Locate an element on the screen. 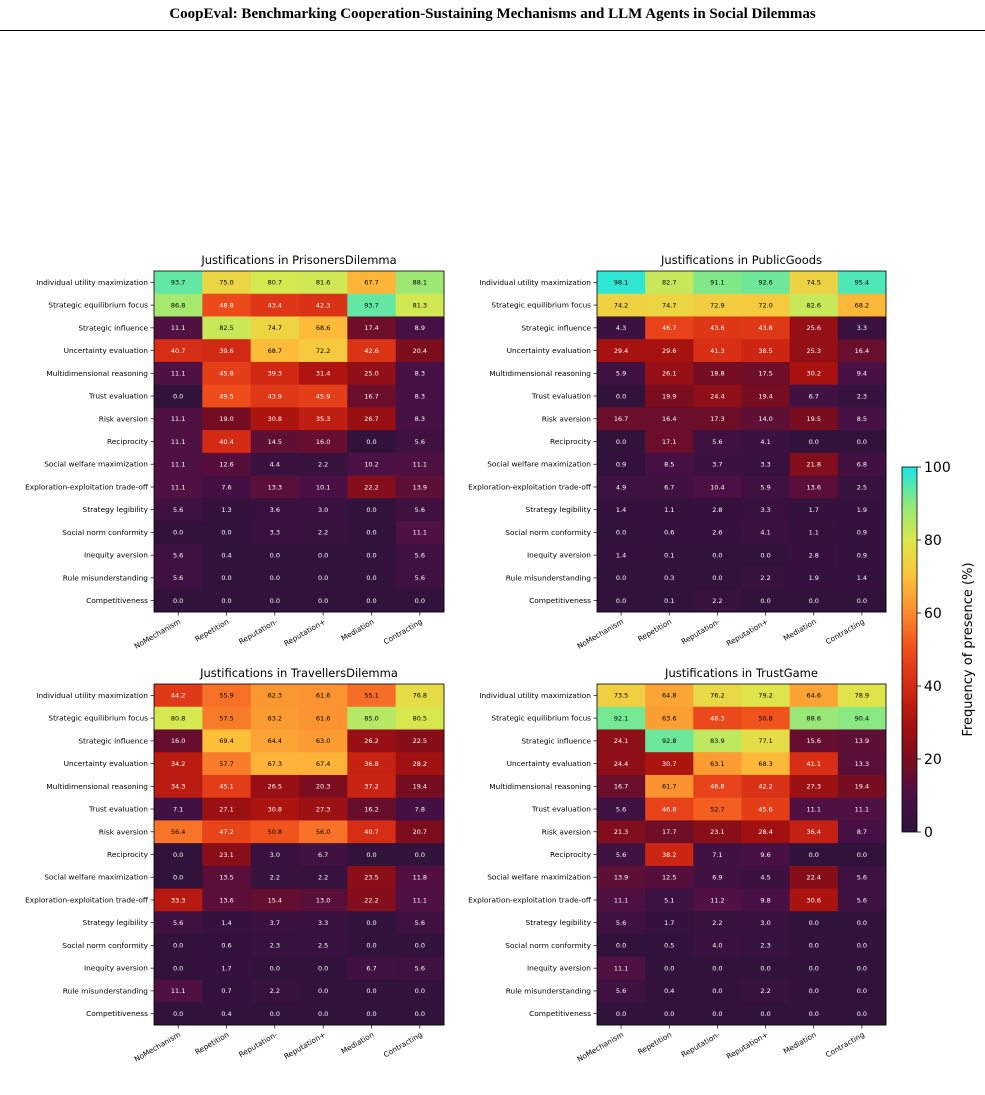 Image resolution: width=985 pixels, height=1095 pixels. cell-value-label: 40.4 is located at coordinates (226, 442).